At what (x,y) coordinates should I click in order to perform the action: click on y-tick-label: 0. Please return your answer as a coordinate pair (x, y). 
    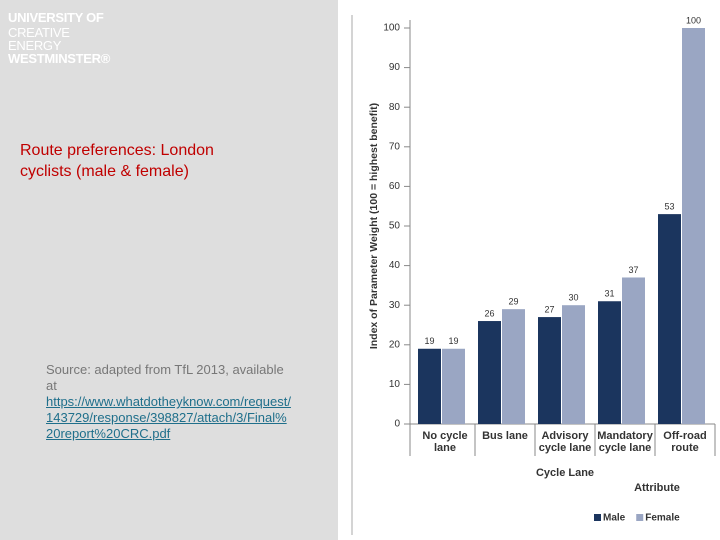
    Looking at the image, I should click on (397, 424).